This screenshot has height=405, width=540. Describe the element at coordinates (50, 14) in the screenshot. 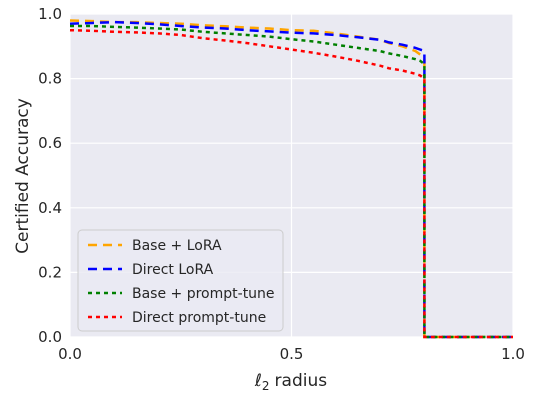

I see `y-tick-label: 1.0` at that location.